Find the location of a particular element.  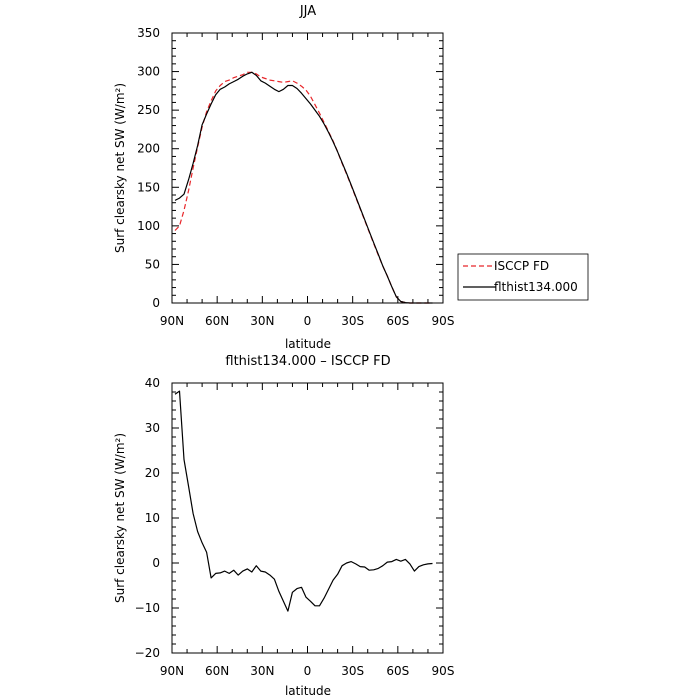

y-tick-label: 100 is located at coordinates (148, 226).